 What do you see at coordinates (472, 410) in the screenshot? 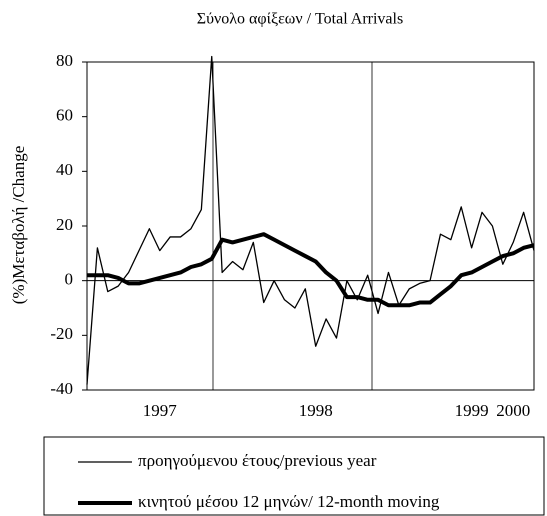
I see `x-tick-label: 1999` at bounding box center [472, 410].